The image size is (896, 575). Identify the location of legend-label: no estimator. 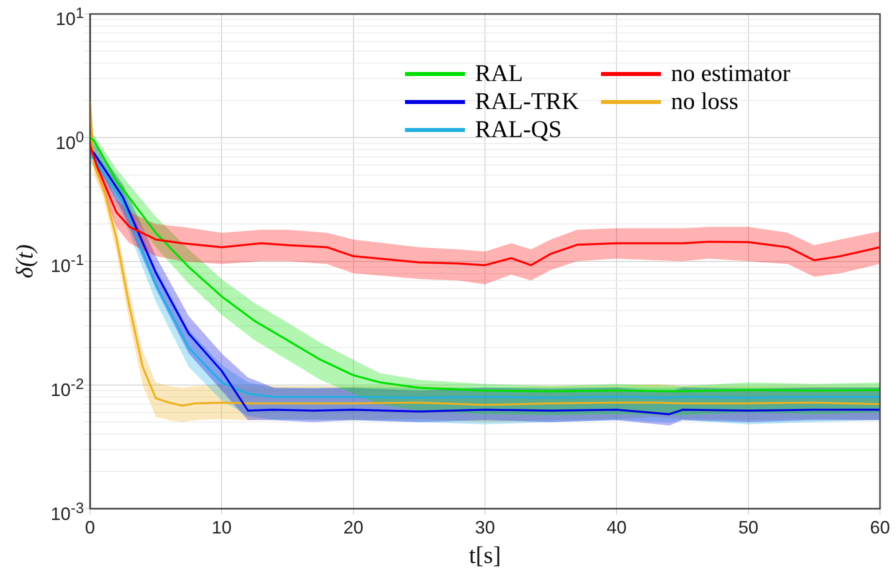
(730, 74).